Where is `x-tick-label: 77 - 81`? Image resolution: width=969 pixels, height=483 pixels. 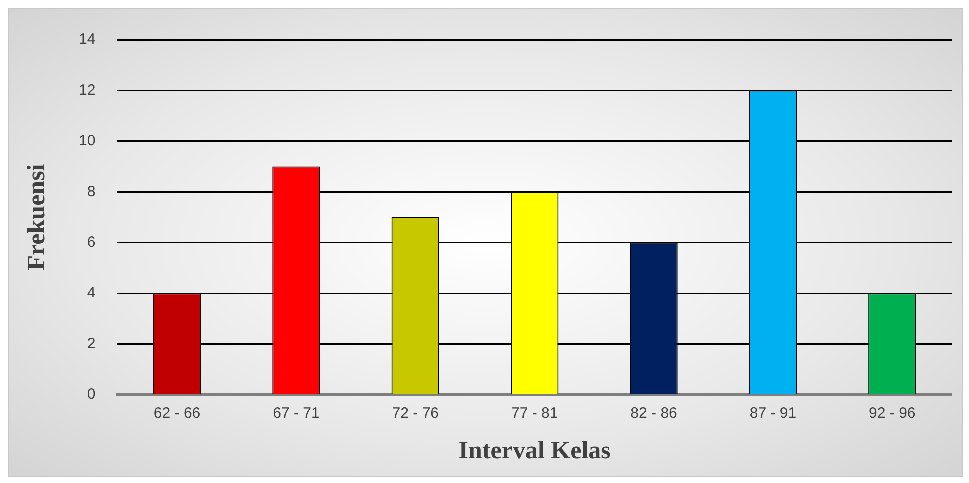
x-tick-label: 77 - 81 is located at coordinates (534, 413).